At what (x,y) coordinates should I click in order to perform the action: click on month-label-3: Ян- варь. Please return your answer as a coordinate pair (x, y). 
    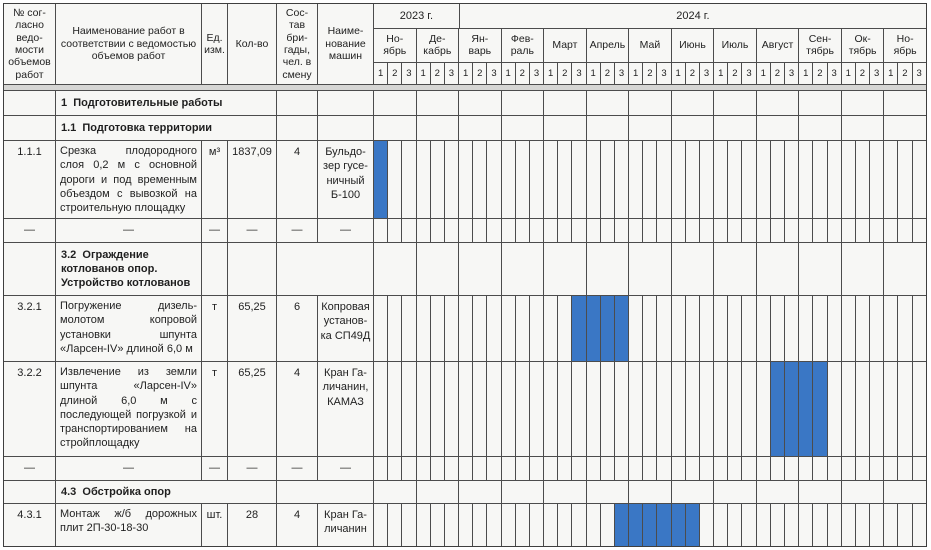
    Looking at the image, I should click on (480, 45).